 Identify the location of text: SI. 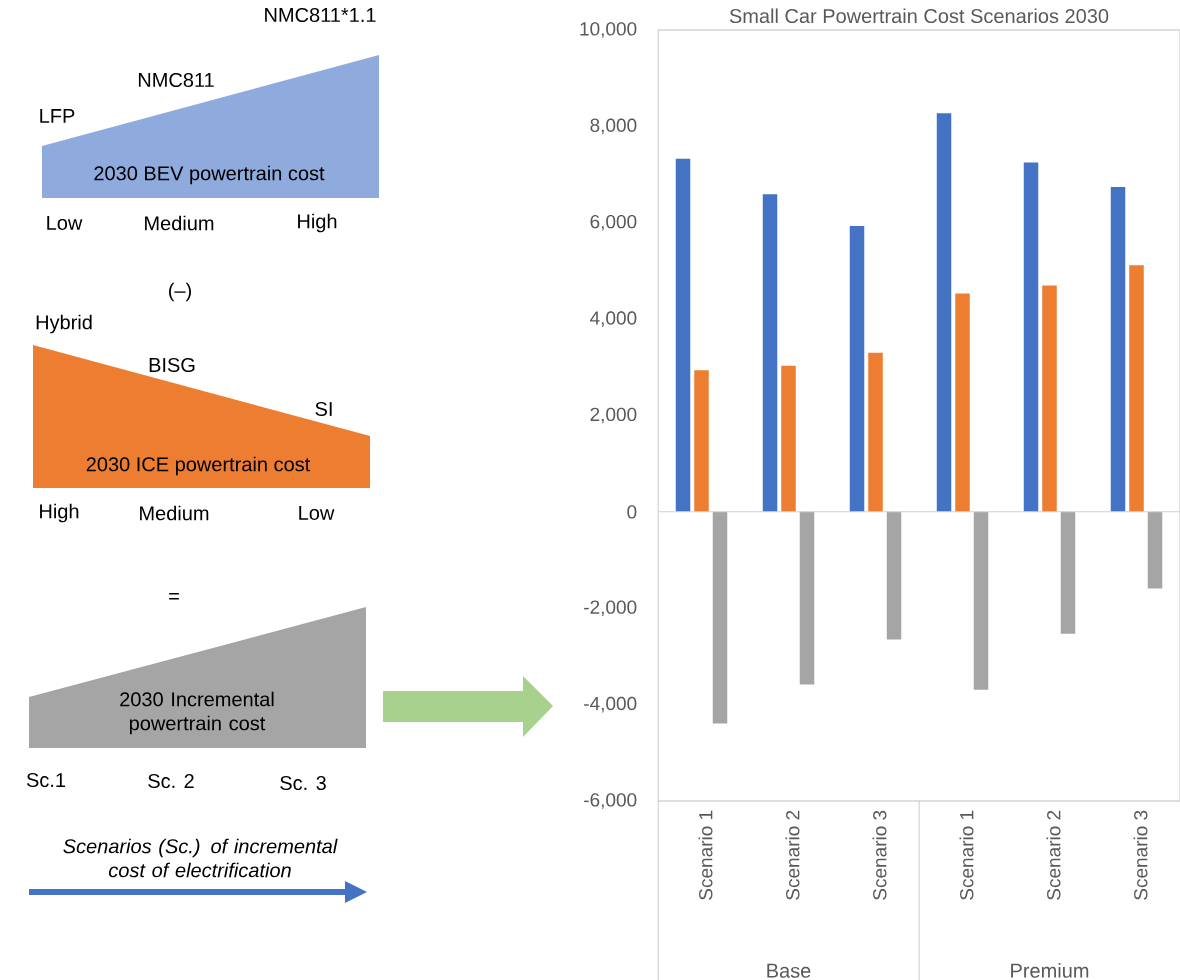
(323, 409).